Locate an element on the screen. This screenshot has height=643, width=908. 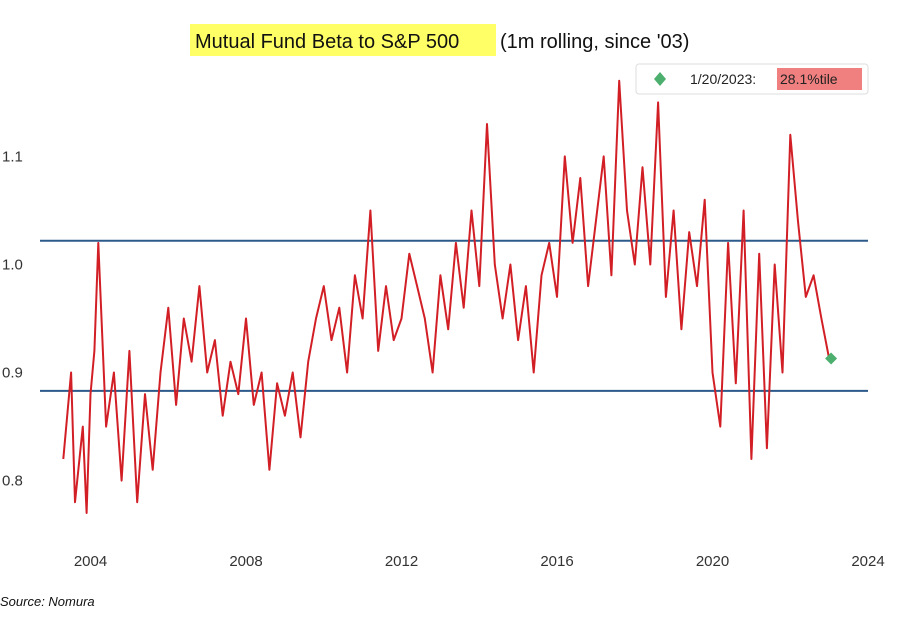
y-tick-label: 1.1 is located at coordinates (12, 156).